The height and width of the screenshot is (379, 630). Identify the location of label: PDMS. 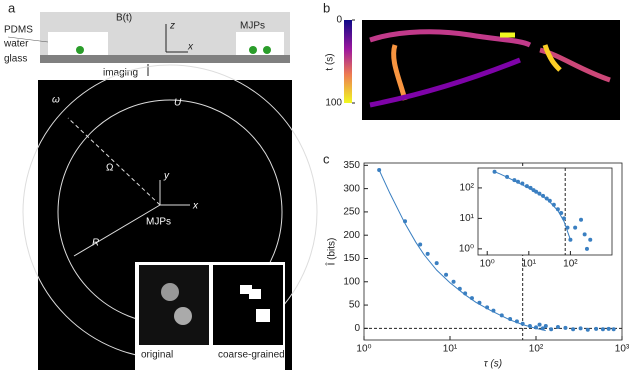
(18, 30).